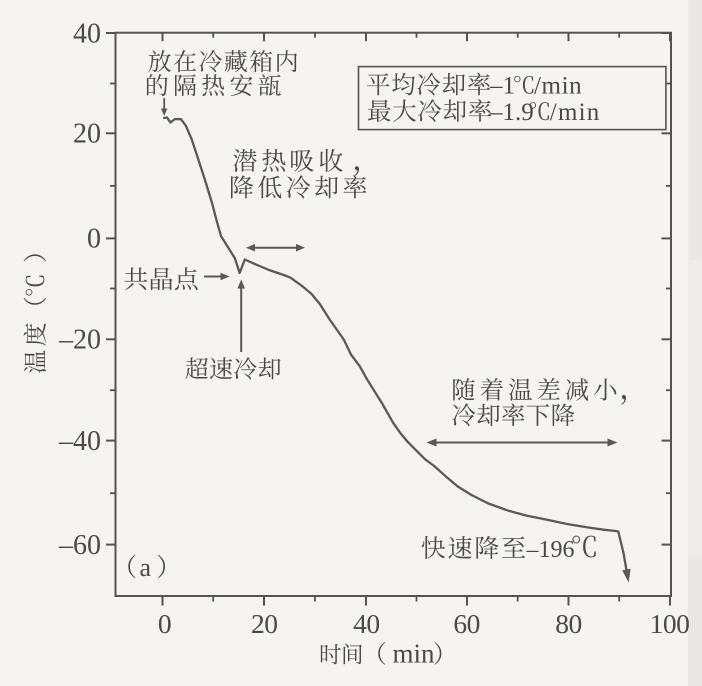 Image resolution: width=702 pixels, height=686 pixels. What do you see at coordinates (502, 85) in the screenshot?
I see `svg-text: –1` at bounding box center [502, 85].